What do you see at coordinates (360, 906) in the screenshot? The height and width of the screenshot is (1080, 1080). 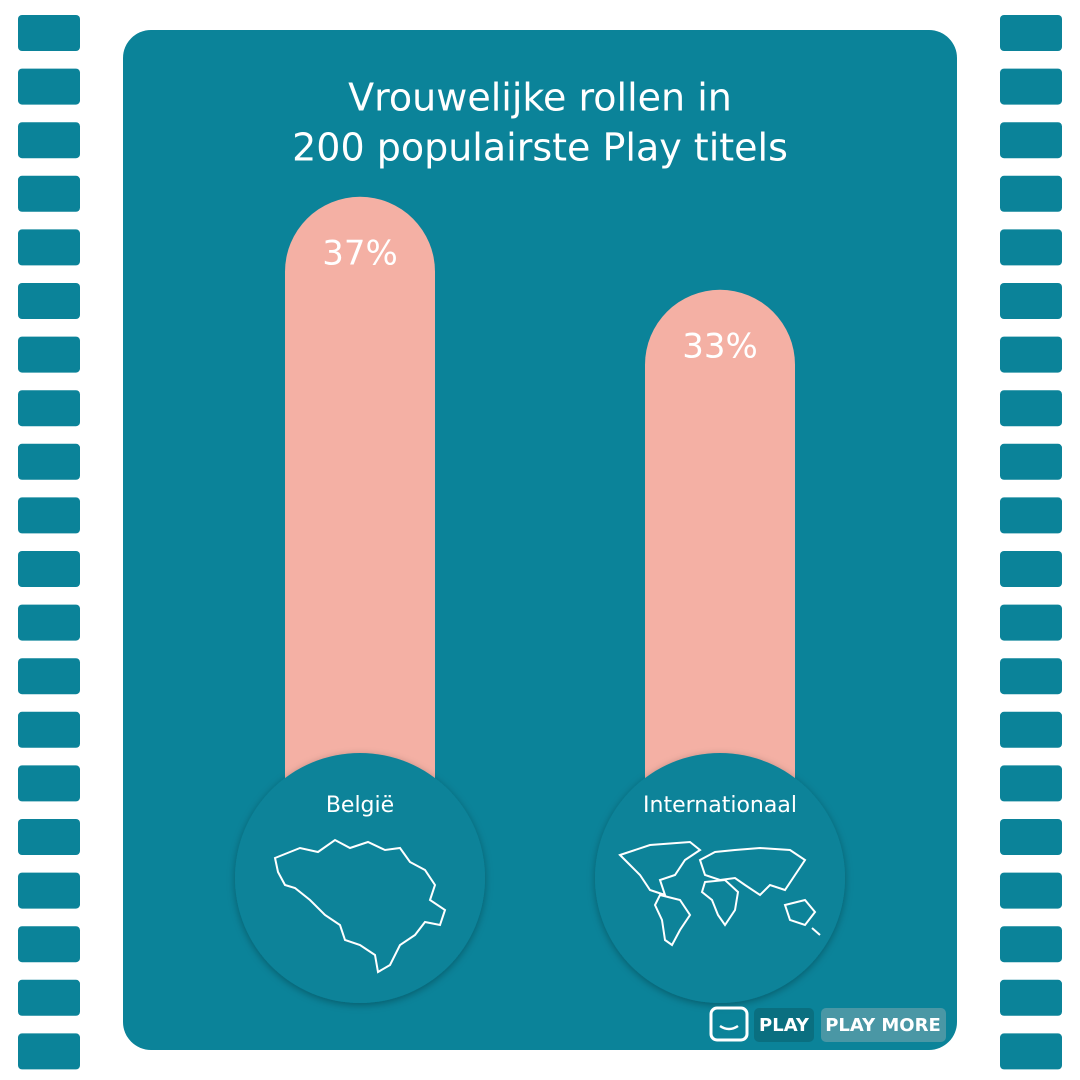 I see `belgium-map` at bounding box center [360, 906].